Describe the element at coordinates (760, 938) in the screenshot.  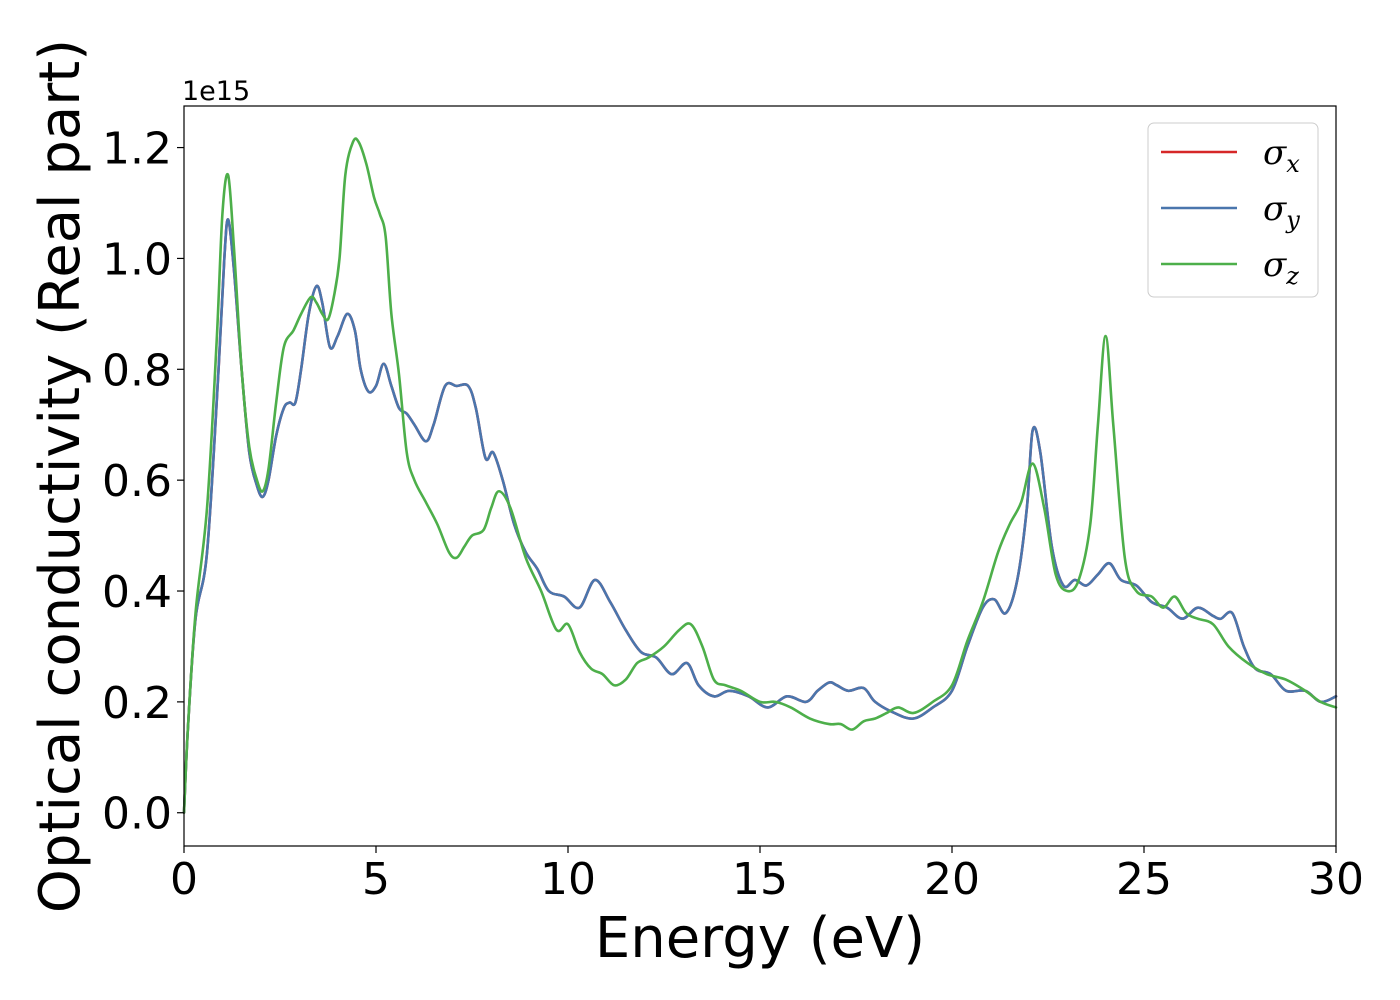
I see `x-axis-title: Energy (eV)` at that location.